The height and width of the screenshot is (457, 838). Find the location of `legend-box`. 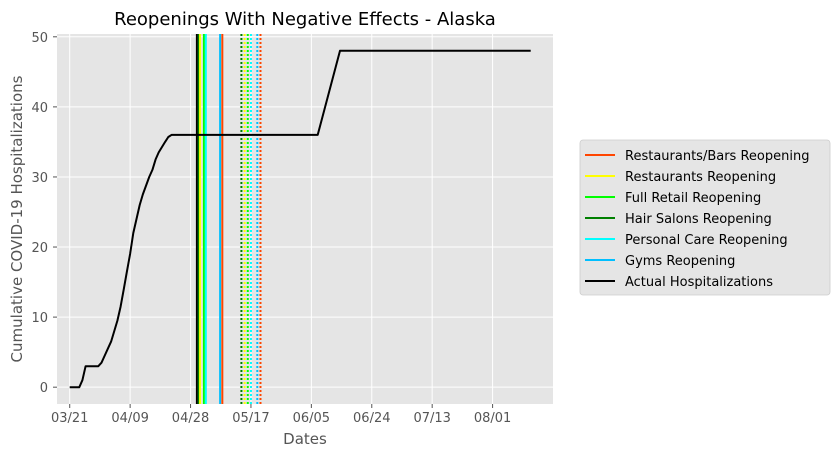

legend-box is located at coordinates (705, 217).